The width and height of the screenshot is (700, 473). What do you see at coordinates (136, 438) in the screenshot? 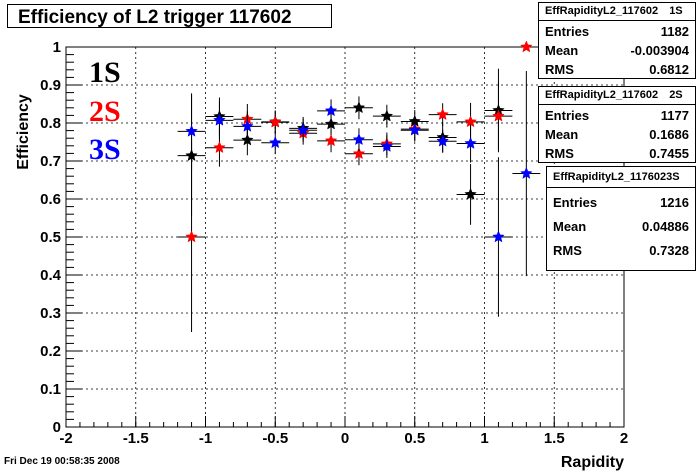
I see `x-tick-label: -1.5` at bounding box center [136, 438].